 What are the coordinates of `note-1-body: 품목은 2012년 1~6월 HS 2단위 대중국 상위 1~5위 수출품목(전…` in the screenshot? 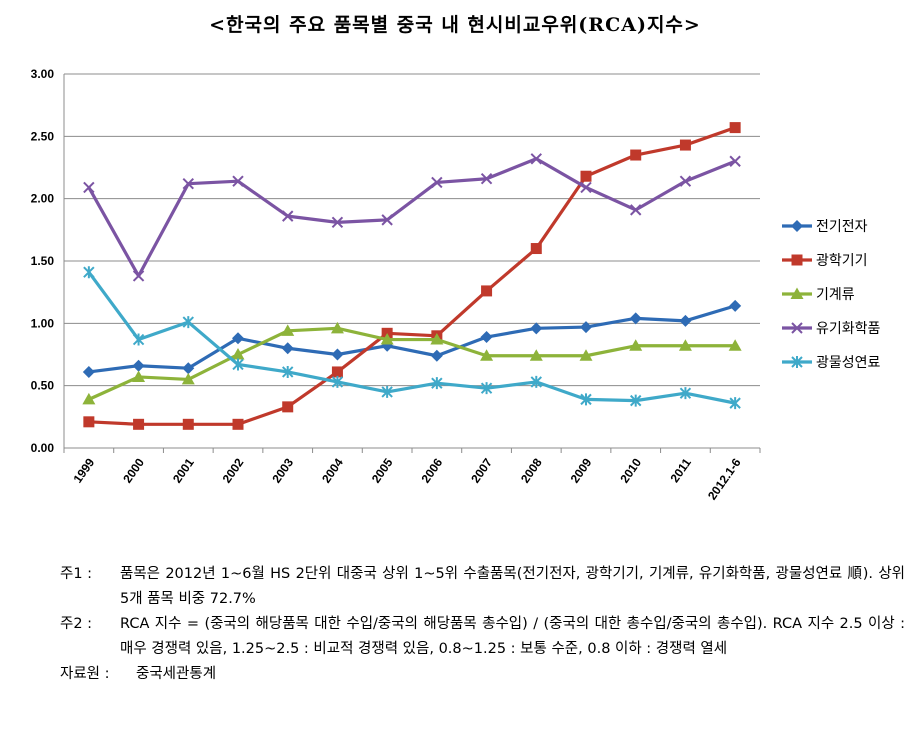 It's located at (512, 586).